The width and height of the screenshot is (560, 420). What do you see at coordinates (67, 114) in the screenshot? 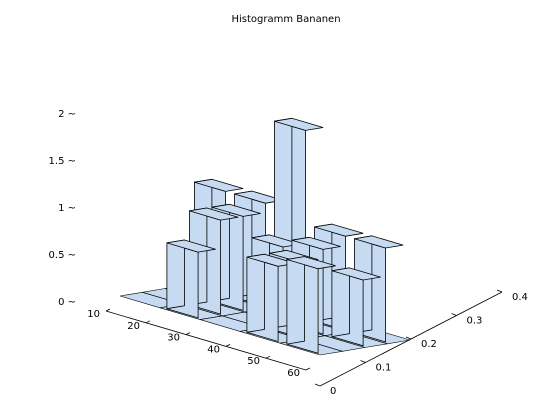
I see `z-tick-label: 2 ~` at bounding box center [67, 114].